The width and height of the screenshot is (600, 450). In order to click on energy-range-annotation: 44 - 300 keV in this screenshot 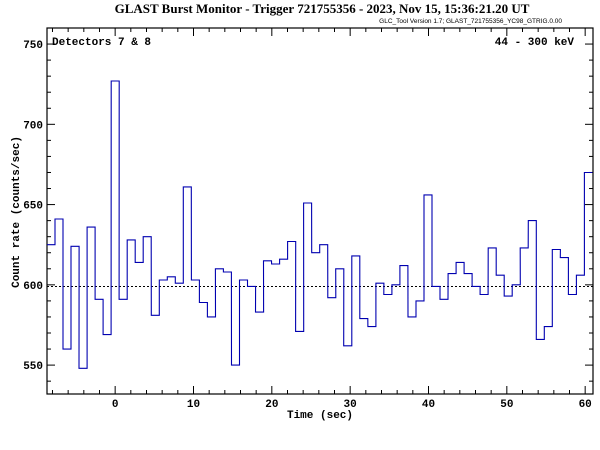, I will do `click(535, 43)`.